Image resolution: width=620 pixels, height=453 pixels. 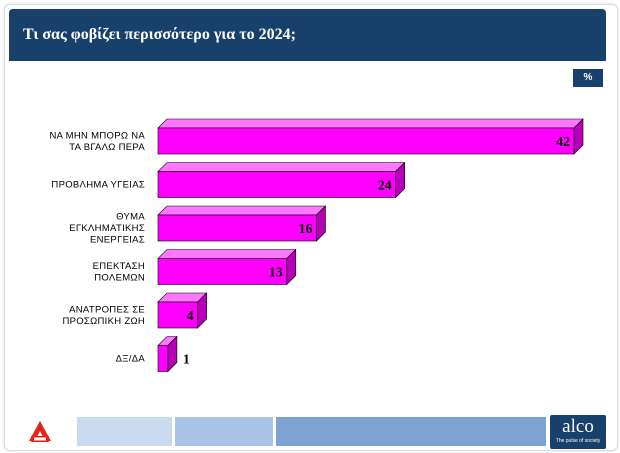 What do you see at coordinates (186, 360) in the screenshot?
I see `value-label-5: 1` at bounding box center [186, 360].